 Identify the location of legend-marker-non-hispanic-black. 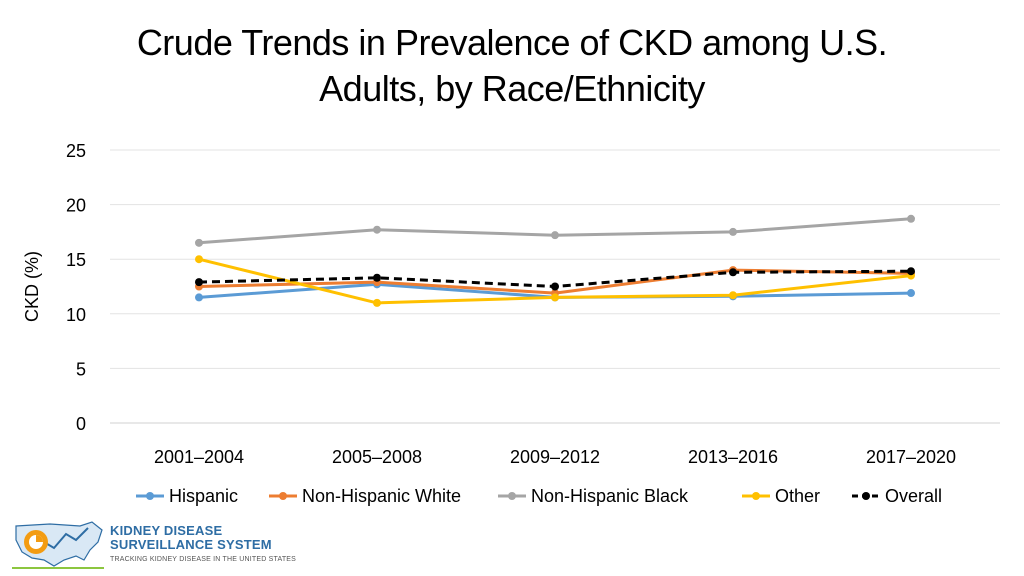
(512, 496).